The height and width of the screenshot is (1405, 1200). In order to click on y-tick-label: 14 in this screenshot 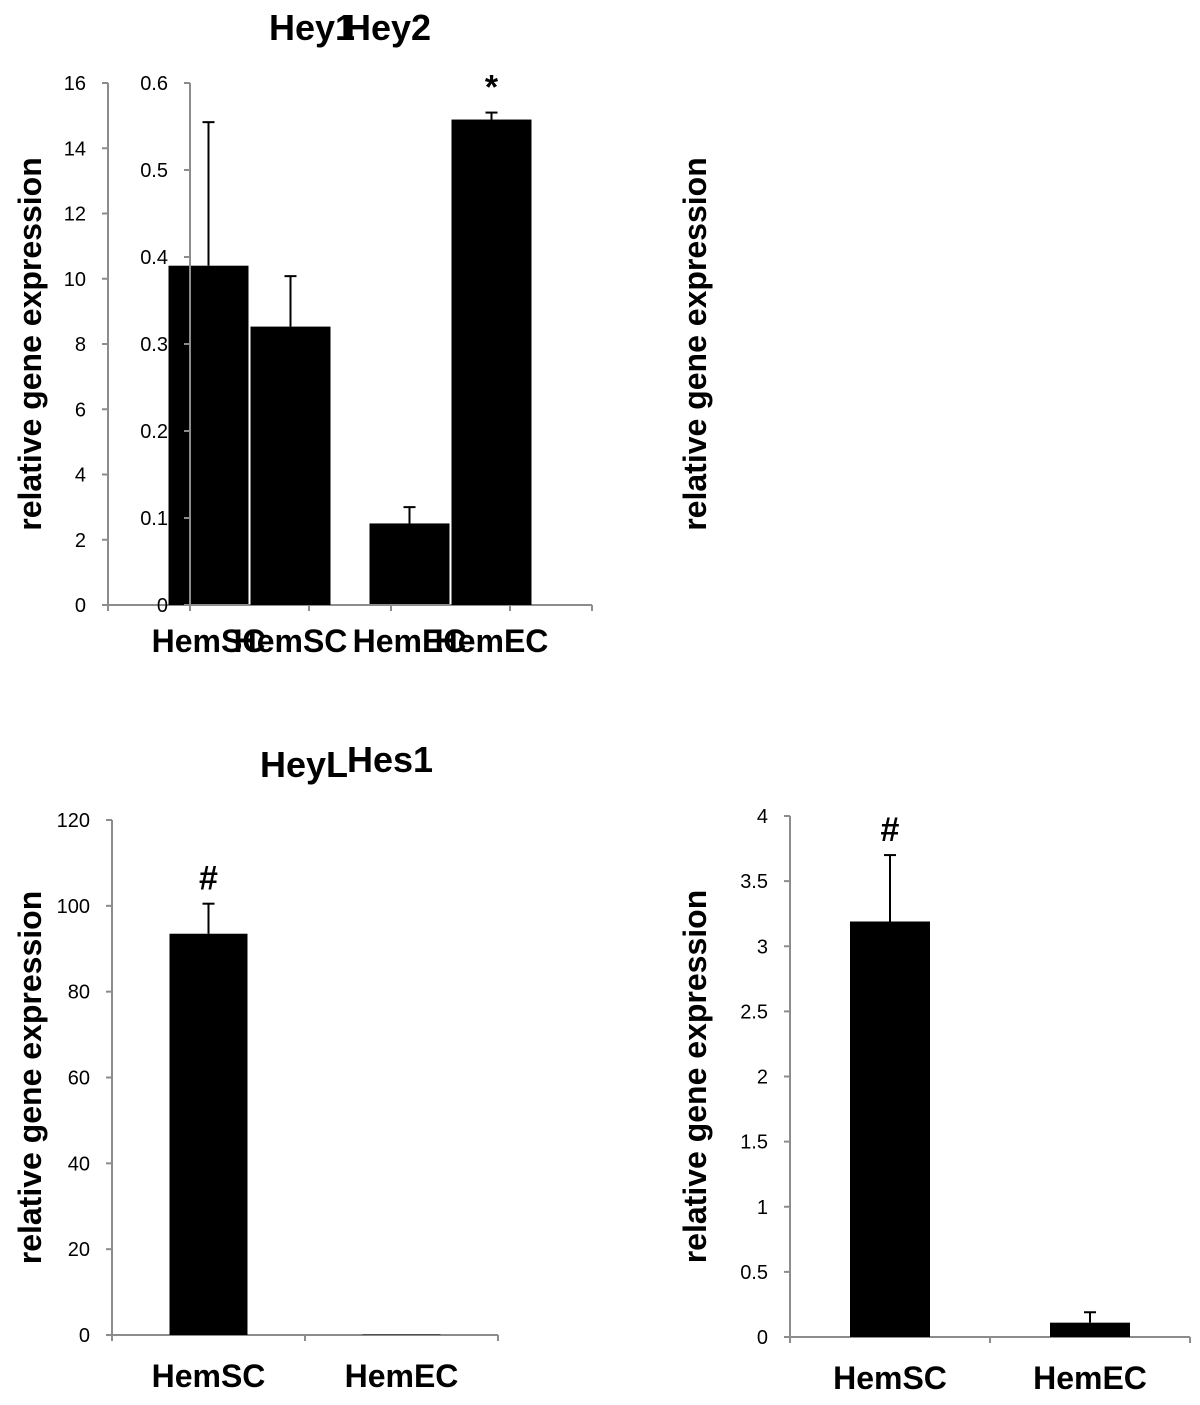, I will do `click(75, 149)`.